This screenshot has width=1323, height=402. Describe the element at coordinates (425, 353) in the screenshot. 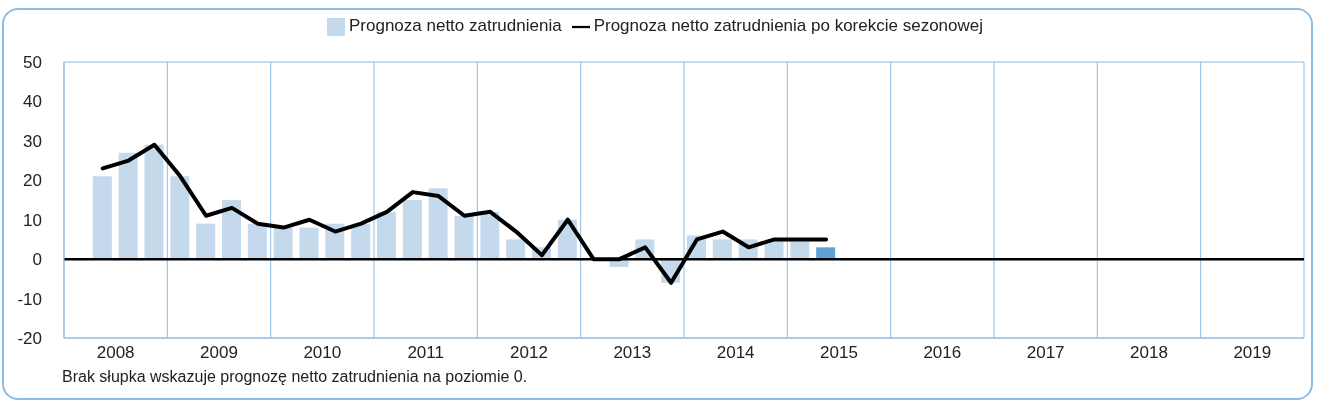

I see `x-tick-label: 2011` at that location.